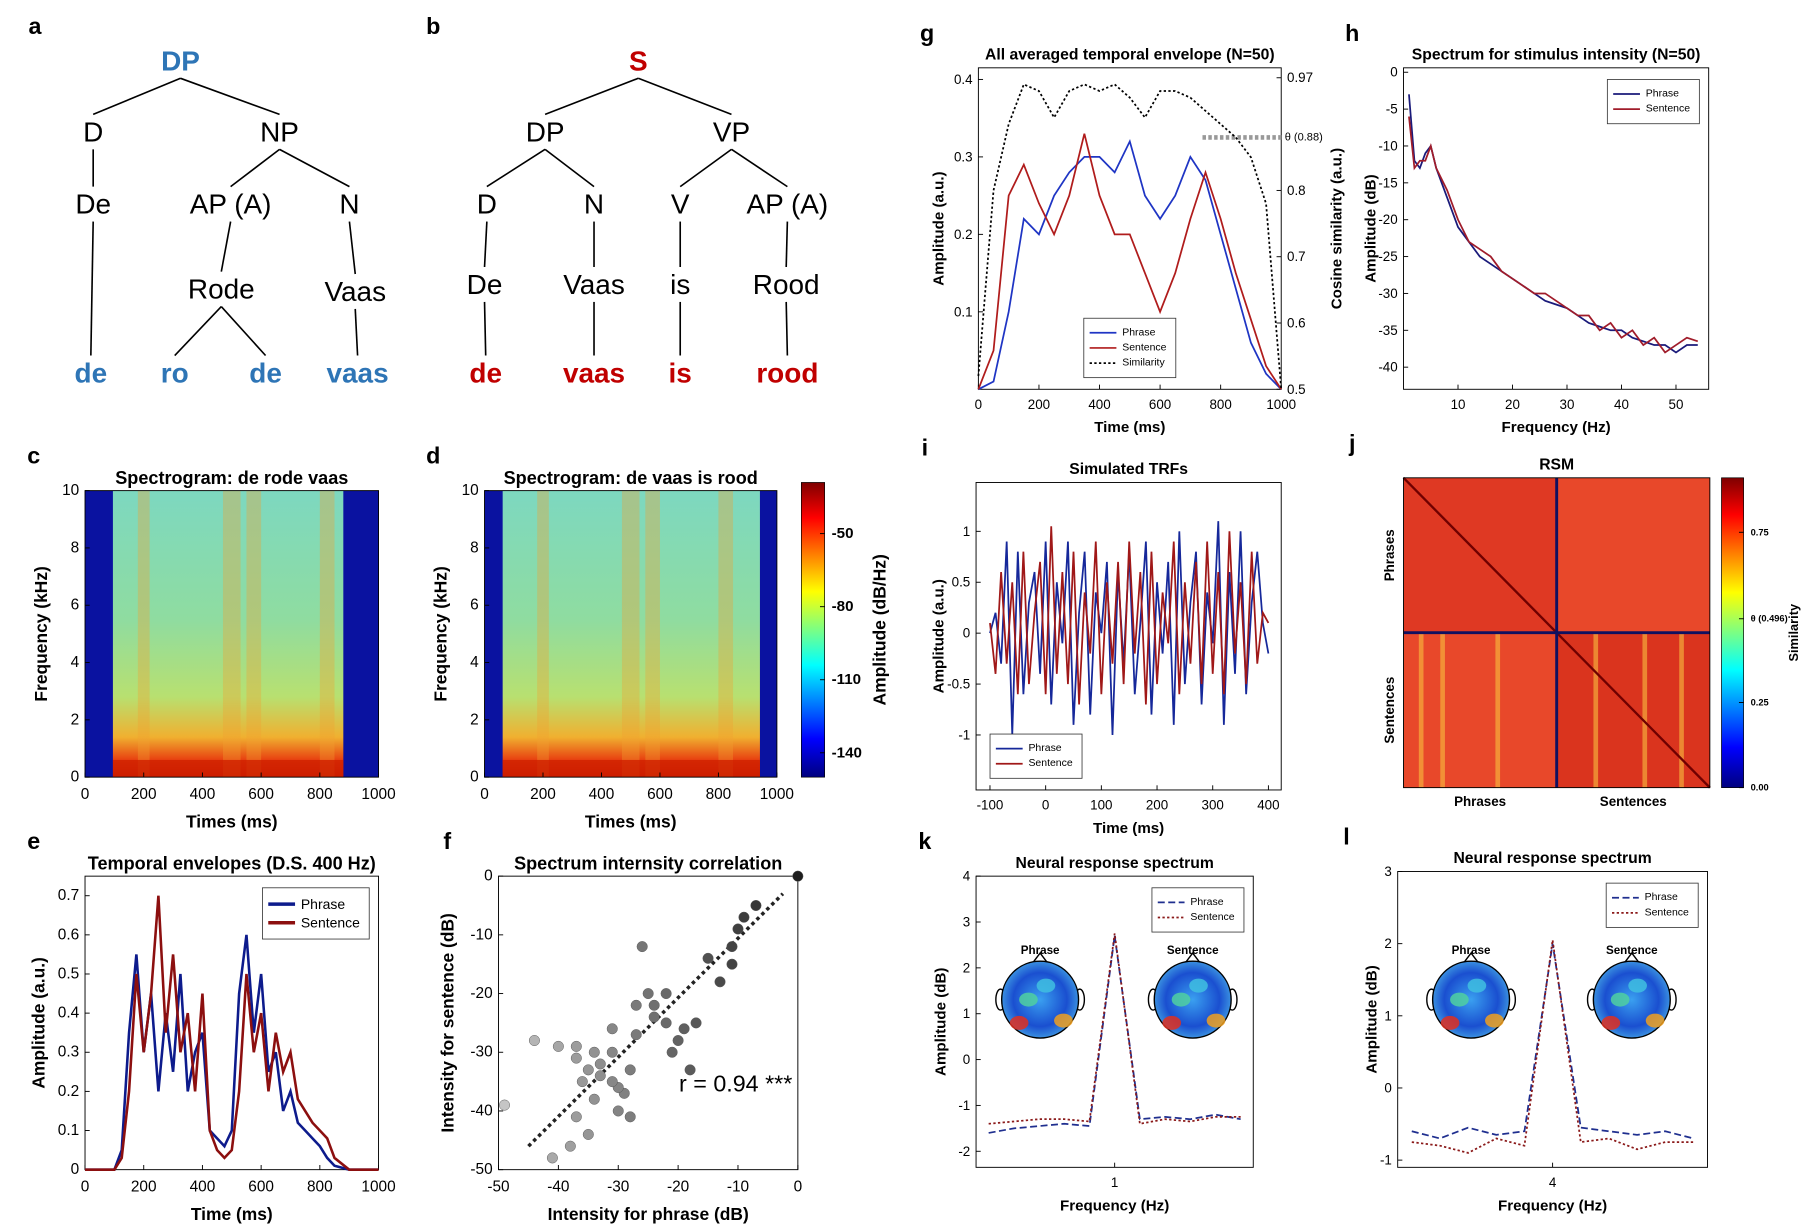 This screenshot has width=1817, height=1227. I want to click on y-tick-label: 0.4, so click(963, 79).